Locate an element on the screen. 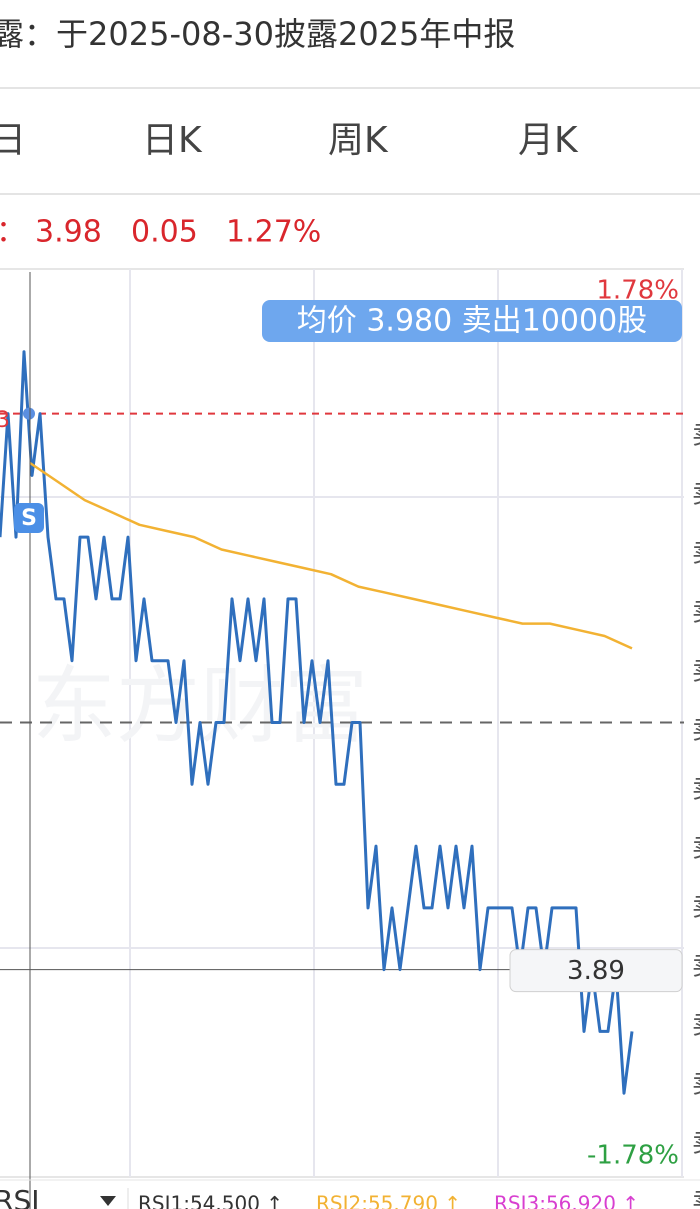 Image resolution: width=700 pixels, height=1209 pixels. badge-text: 均价 3.980 卖出10000股 is located at coordinates (472, 321).